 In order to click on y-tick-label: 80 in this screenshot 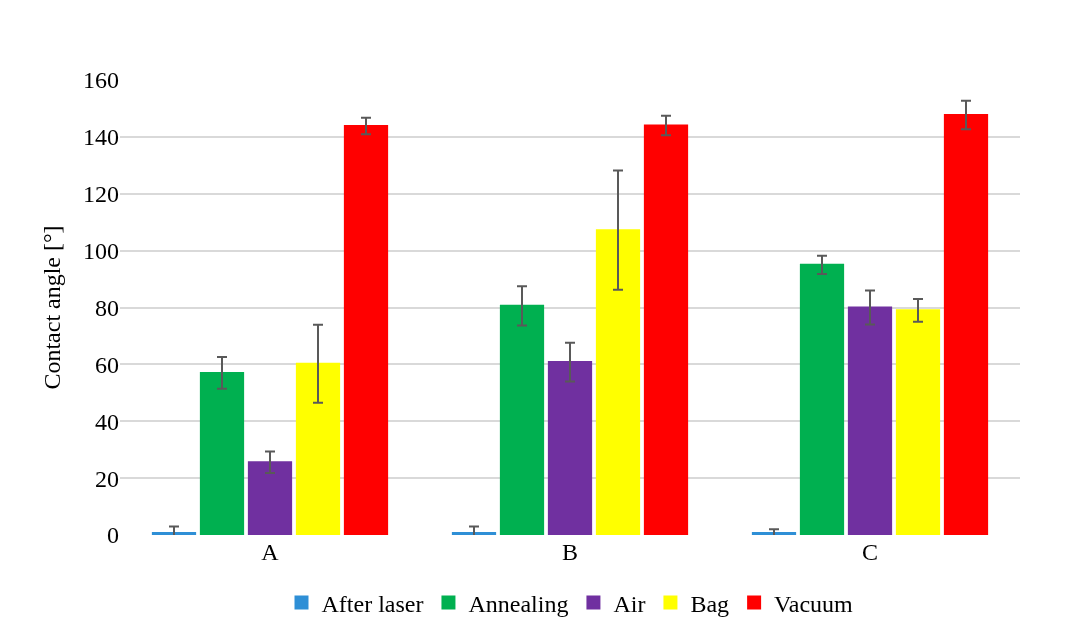, I will do `click(107, 307)`.